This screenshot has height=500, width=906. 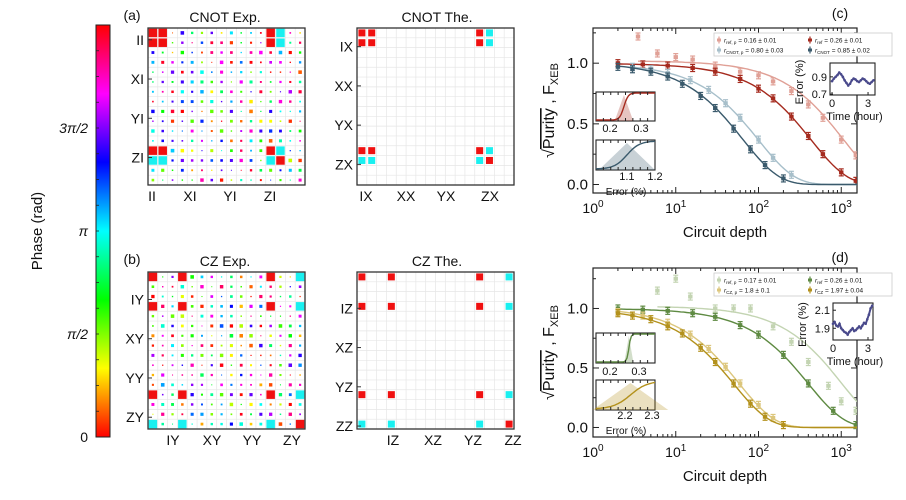 What do you see at coordinates (740, 79) in the screenshot?
I see `data-point-r_ref` at bounding box center [740, 79].